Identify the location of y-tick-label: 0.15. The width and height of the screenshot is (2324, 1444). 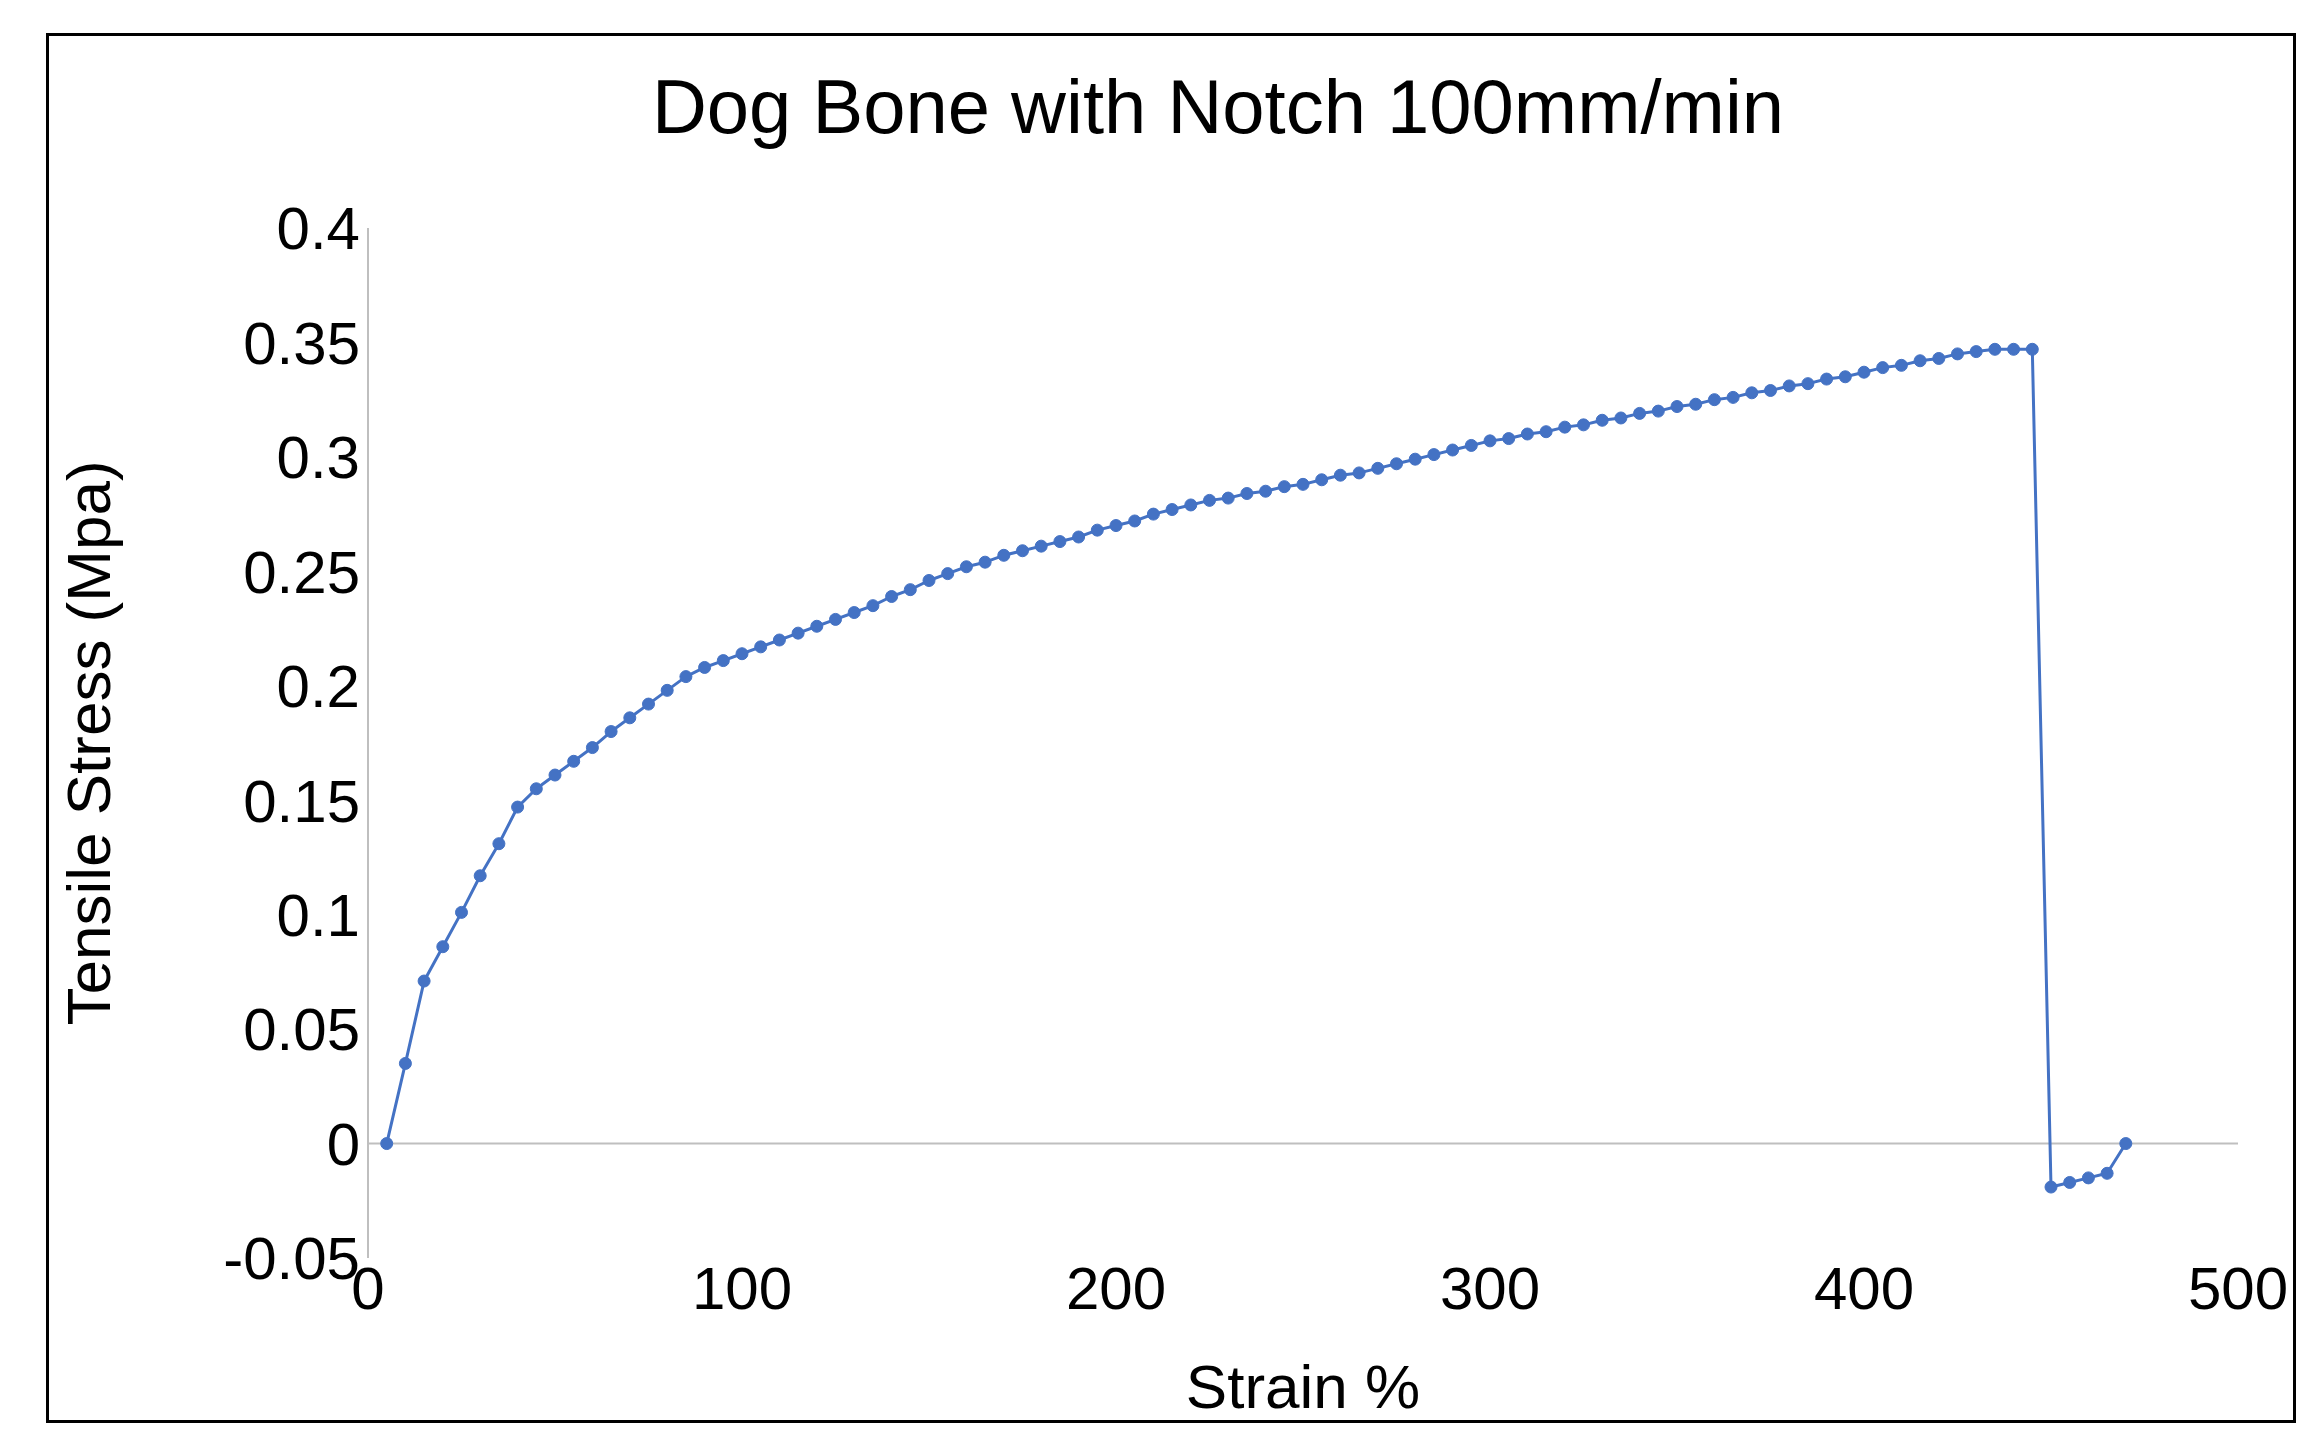
(301, 801).